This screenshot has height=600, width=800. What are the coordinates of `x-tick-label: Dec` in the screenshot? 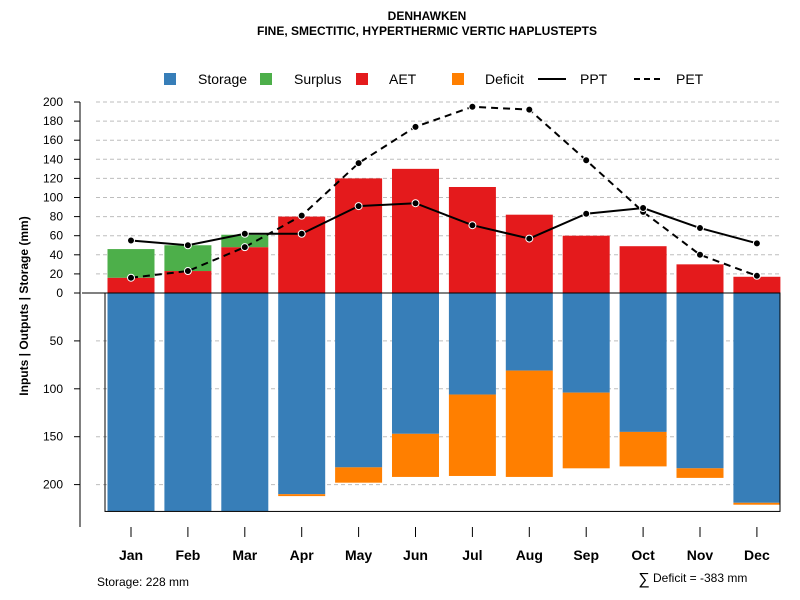 It's located at (757, 555).